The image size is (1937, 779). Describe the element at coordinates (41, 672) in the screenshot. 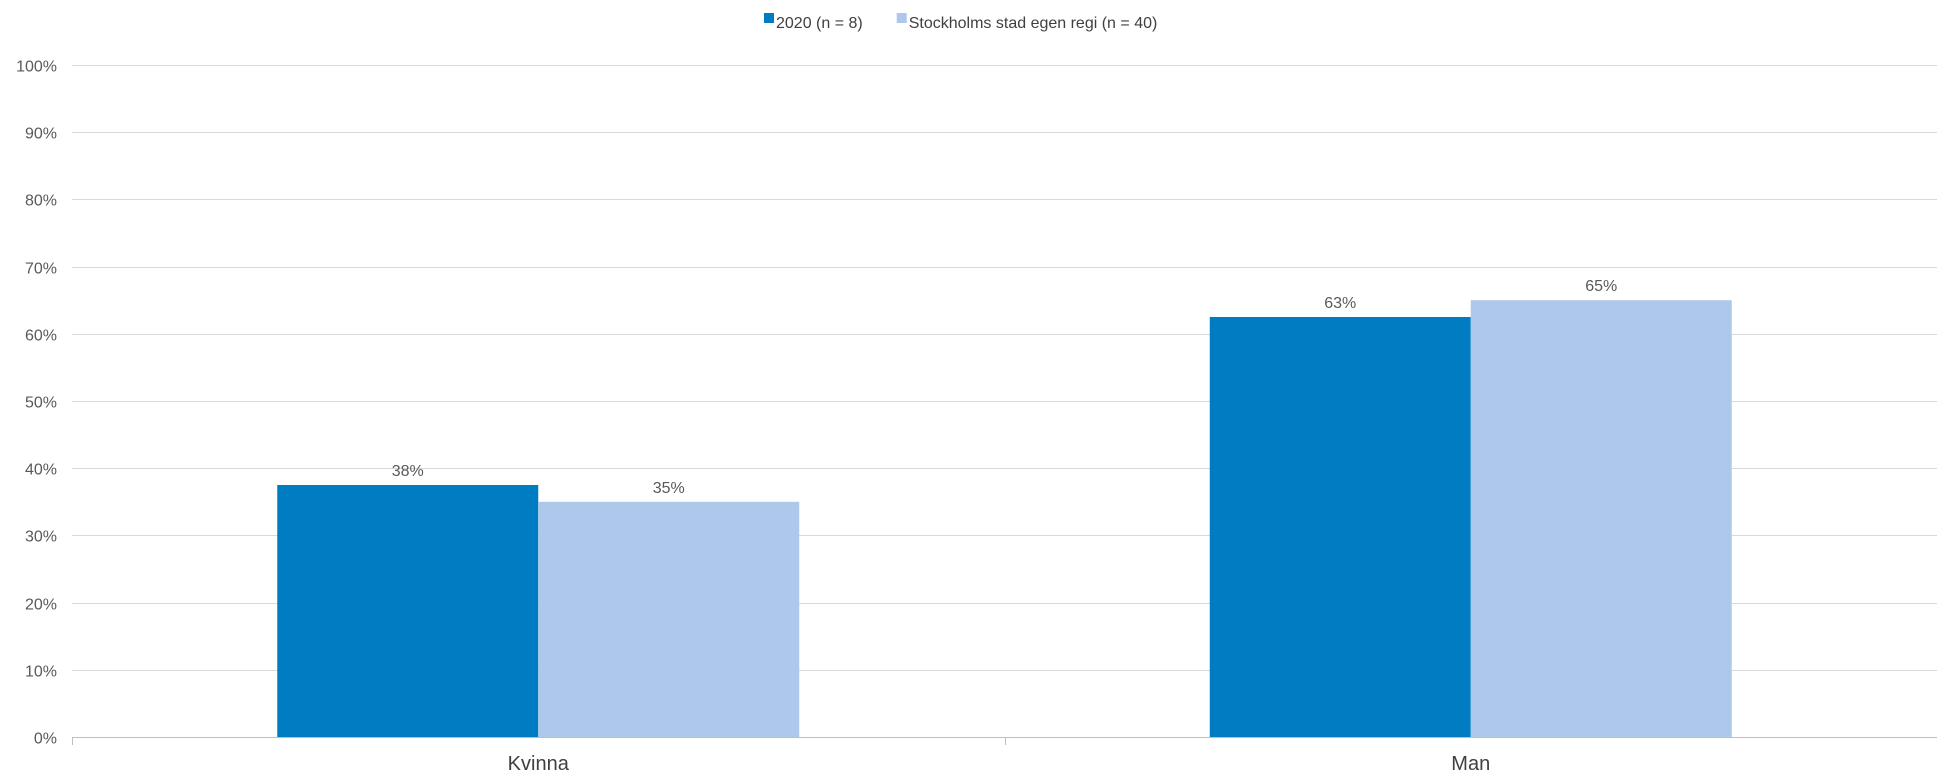

I see `y-tick-label: 10%` at that location.